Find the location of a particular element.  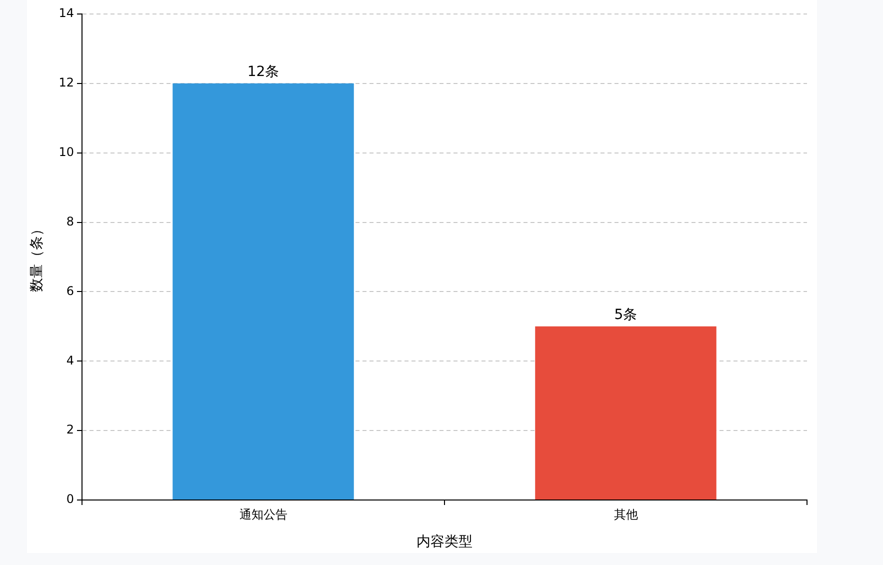

x-tick-label: 其他 is located at coordinates (626, 514).